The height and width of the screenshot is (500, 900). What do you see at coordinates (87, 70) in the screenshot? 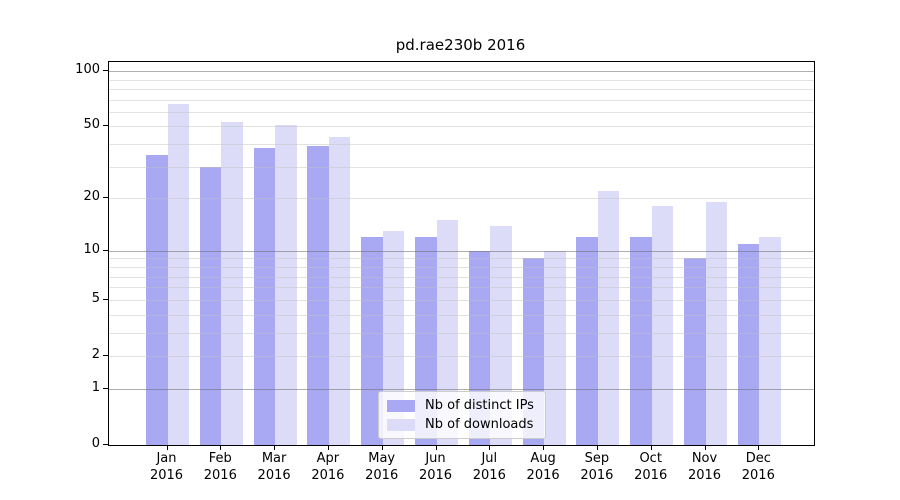
I see `y-tick-label-100: 100` at bounding box center [87, 70].